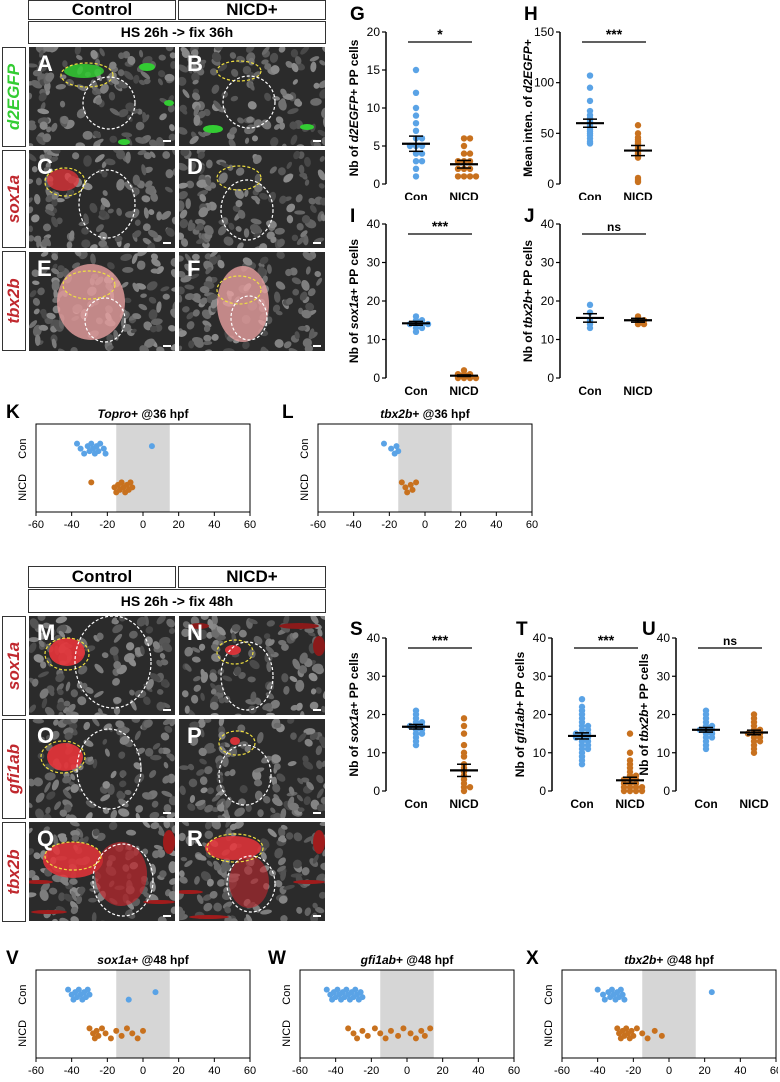 Image resolution: width=780 pixels, height=1082 pixels. Describe the element at coordinates (354, 760) in the screenshot. I see `y-axis-label-part: Nb of` at that location.